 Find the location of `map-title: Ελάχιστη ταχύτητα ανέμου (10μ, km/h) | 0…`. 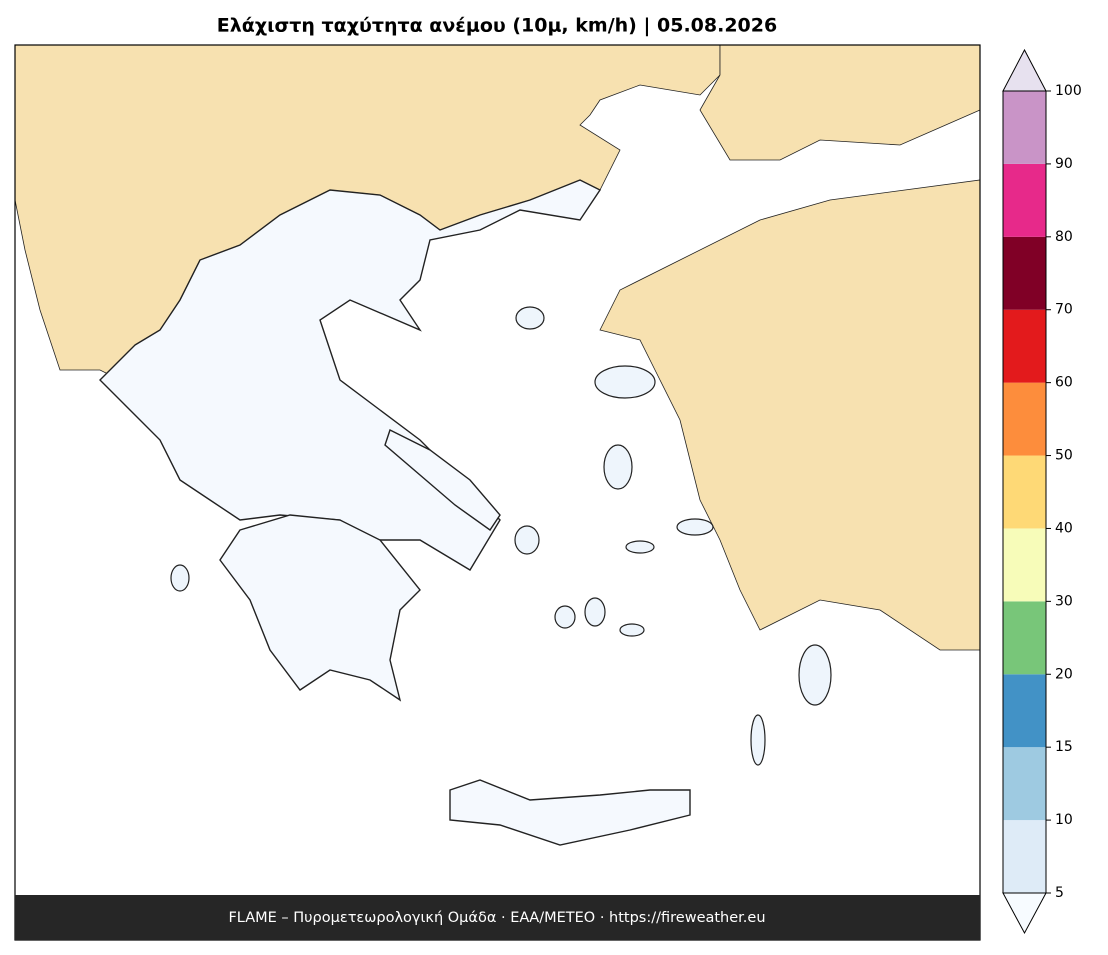

map-title: Ελάχιστη ταχύτητα ανέμου (10μ, km/h) | 0… is located at coordinates (497, 26).